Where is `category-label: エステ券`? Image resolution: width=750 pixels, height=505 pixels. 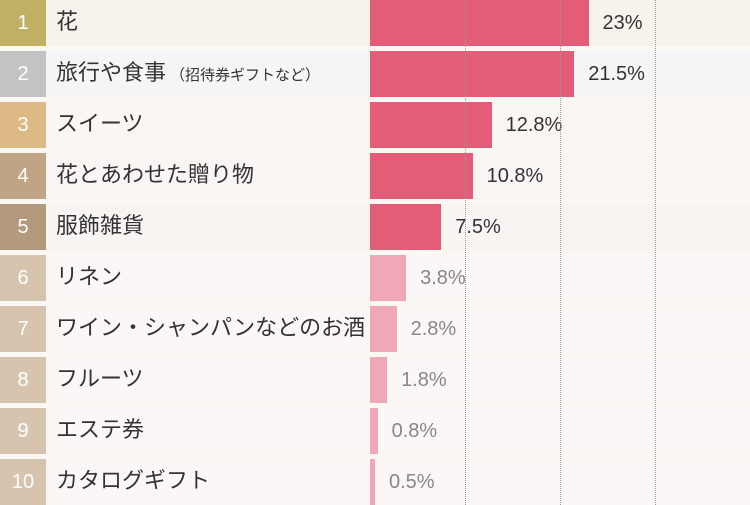
category-label: エステ券 is located at coordinates (100, 431).